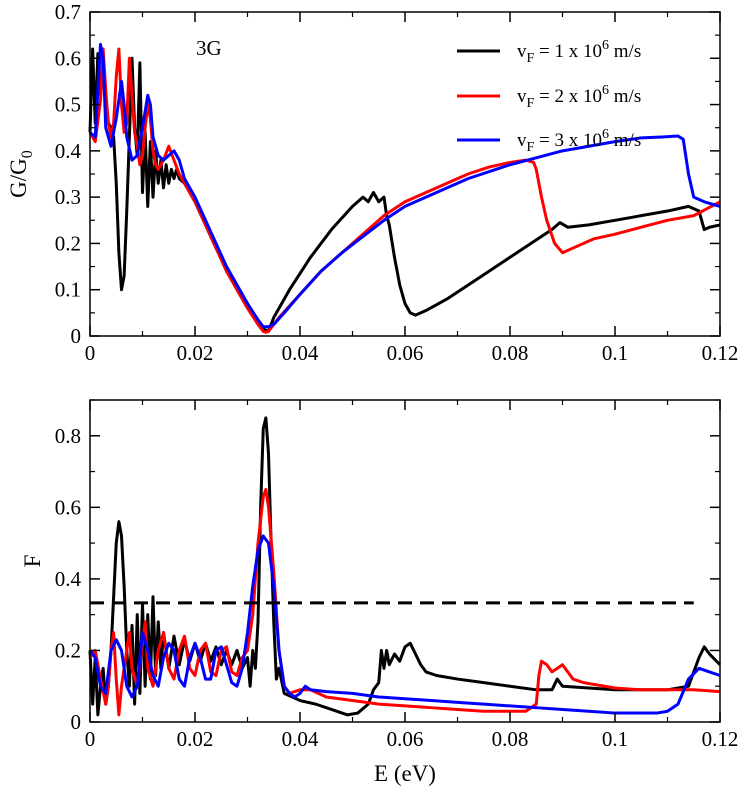 The height and width of the screenshot is (791, 747). Describe the element at coordinates (615, 739) in the screenshot. I see `fano-xtick-label: 0.1` at that location.